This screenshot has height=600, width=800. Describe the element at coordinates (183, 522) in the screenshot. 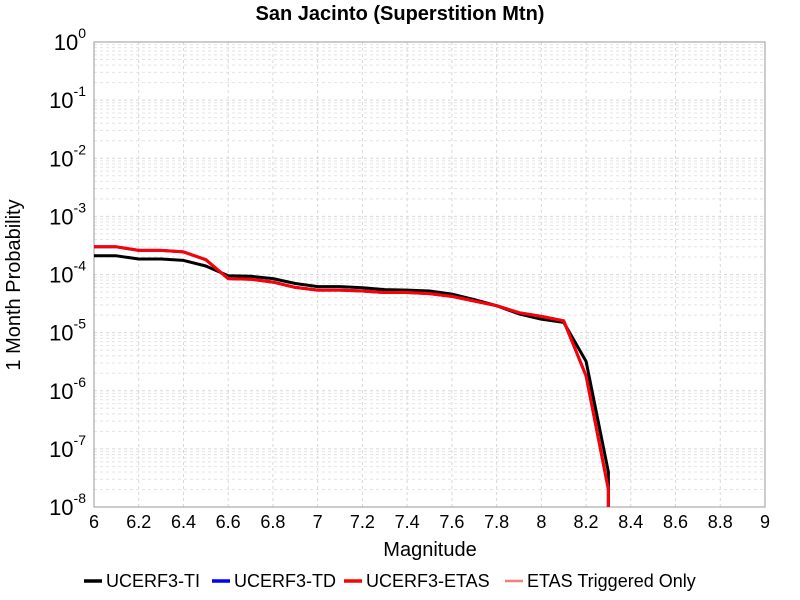

I see `x-tick-label: 6.4` at that location.